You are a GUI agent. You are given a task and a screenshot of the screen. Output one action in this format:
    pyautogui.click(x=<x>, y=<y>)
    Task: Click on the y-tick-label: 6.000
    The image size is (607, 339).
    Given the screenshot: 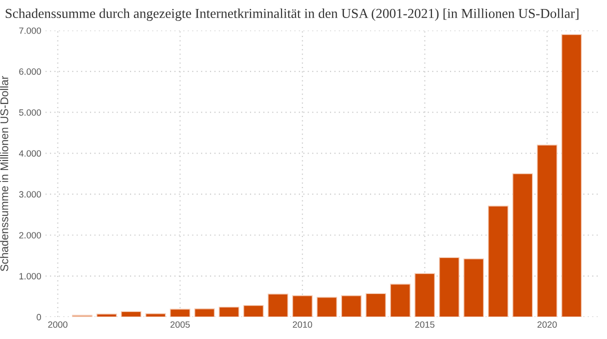 What is the action you would take?
    pyautogui.click(x=30, y=71)
    